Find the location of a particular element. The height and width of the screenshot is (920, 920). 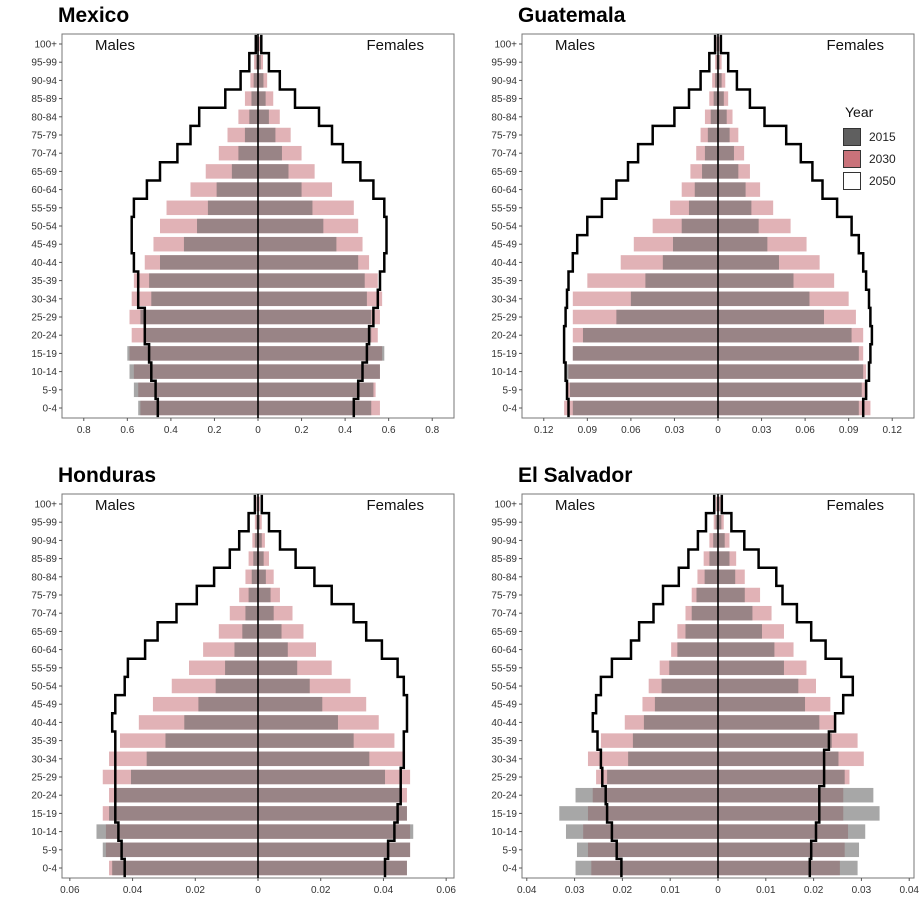

legend-label-2015: 2015 is located at coordinates (882, 137).